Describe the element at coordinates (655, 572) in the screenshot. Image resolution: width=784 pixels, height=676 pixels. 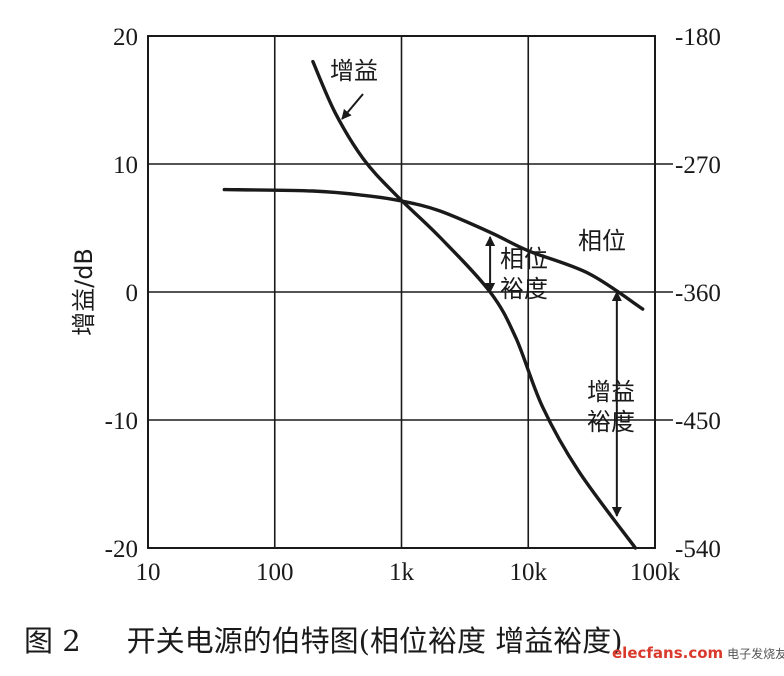
I see `x-tick-label-4: 100k` at that location.